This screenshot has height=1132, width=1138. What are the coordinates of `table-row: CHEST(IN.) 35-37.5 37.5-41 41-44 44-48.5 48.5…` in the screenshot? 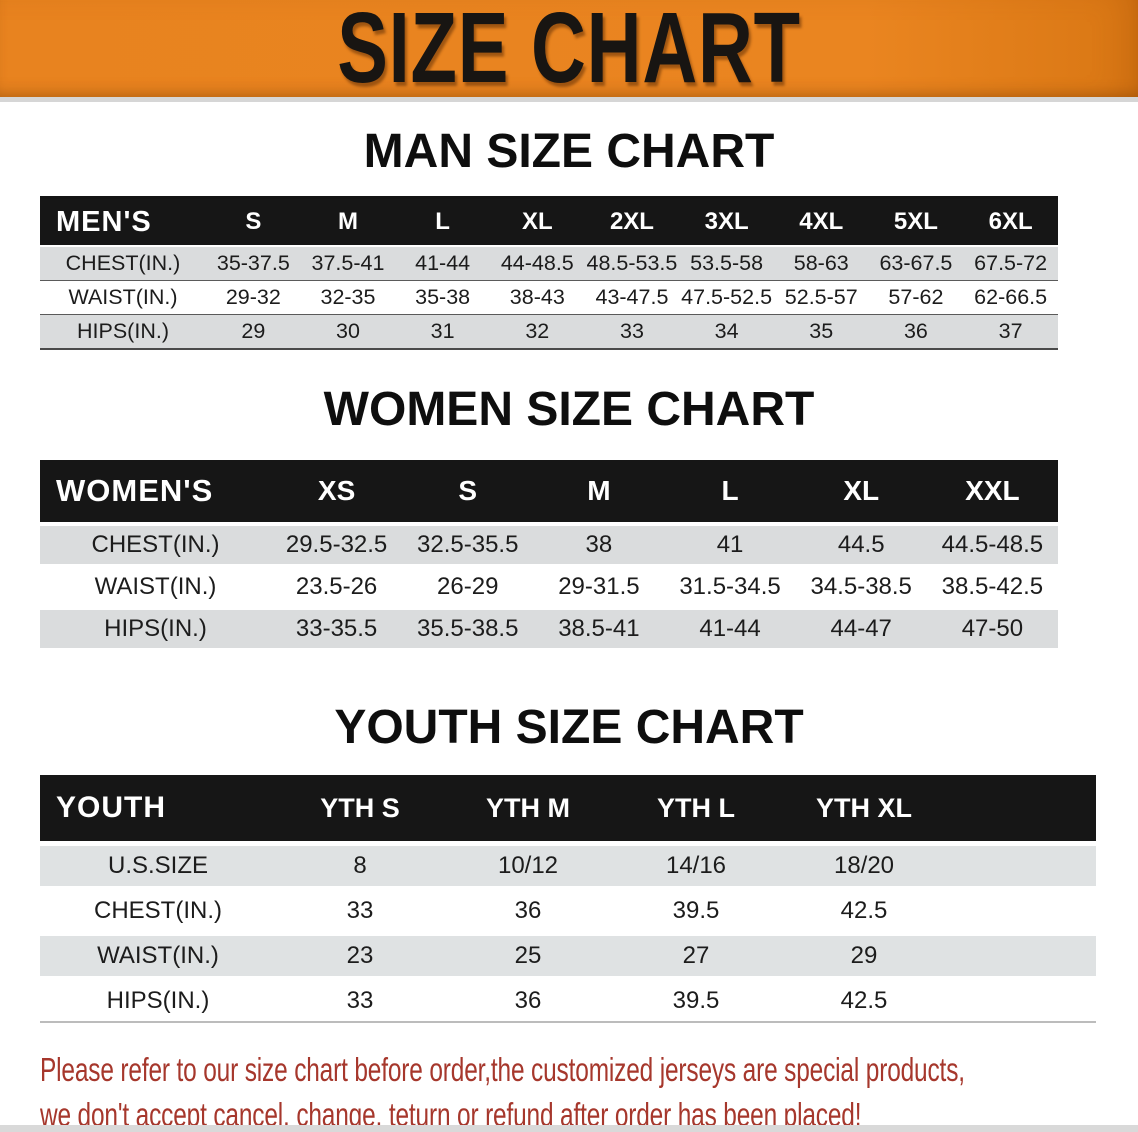 It's located at (549, 263).